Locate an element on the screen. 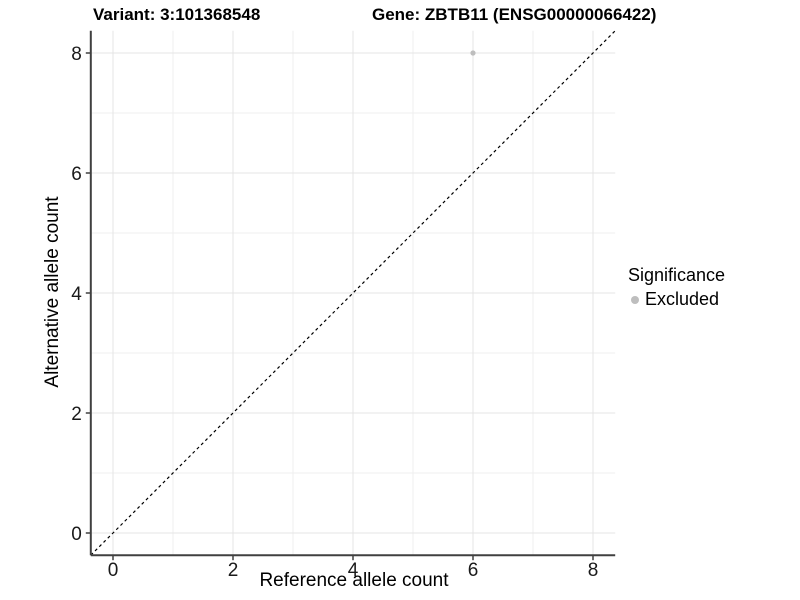  y-tick-label: 8 is located at coordinates (76, 54).